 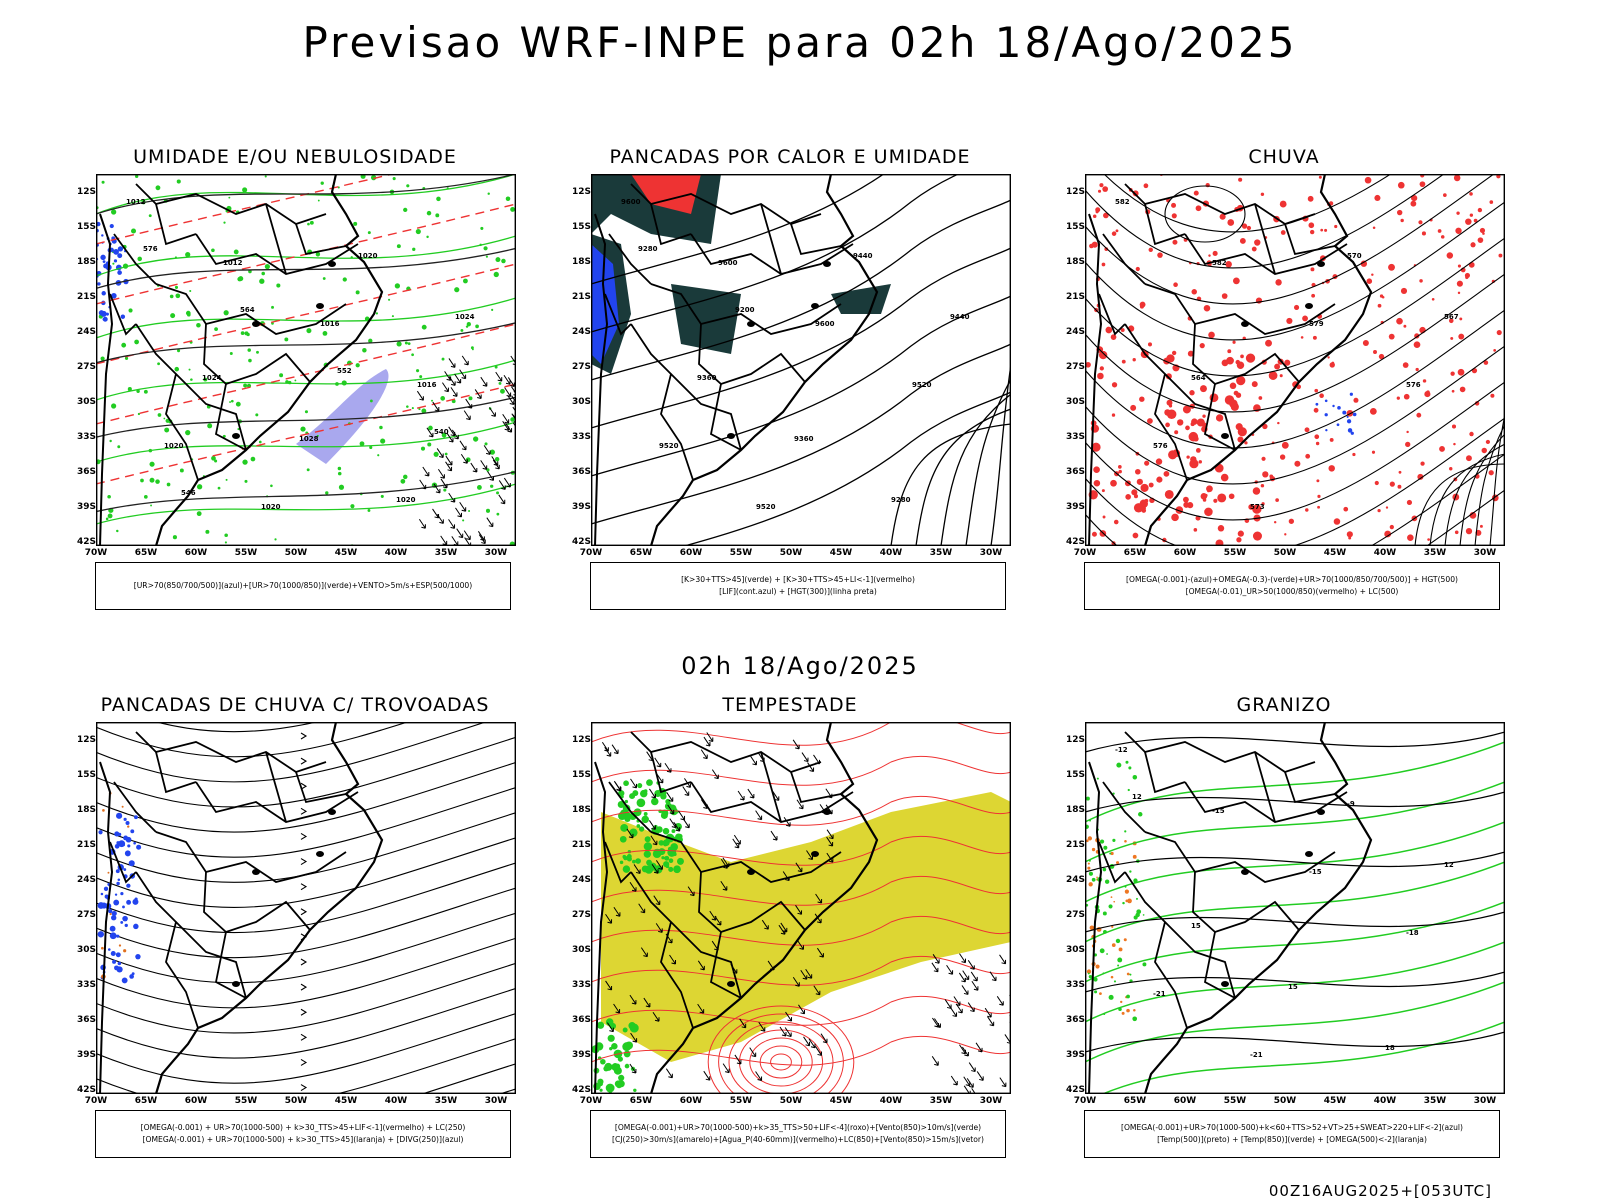 What do you see at coordinates (86, 402) in the screenshot?
I see `latitude-tick-label: 30S` at bounding box center [86, 402].